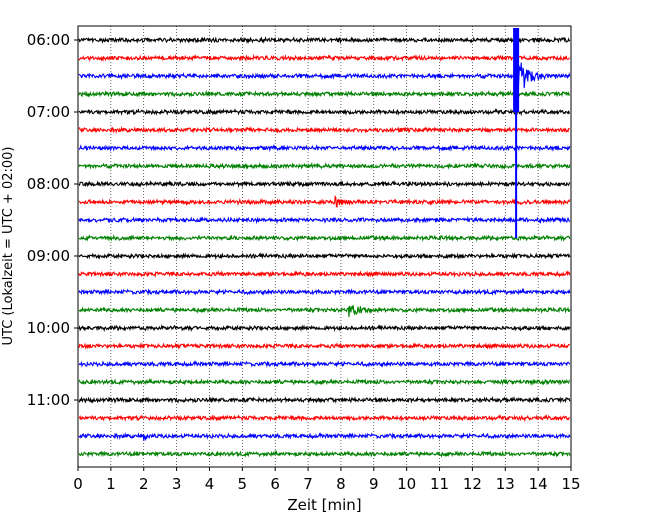 The width and height of the screenshot is (650, 520). What do you see at coordinates (324, 505) in the screenshot?
I see `x-axis-label: Zeit [min]` at bounding box center [324, 505].